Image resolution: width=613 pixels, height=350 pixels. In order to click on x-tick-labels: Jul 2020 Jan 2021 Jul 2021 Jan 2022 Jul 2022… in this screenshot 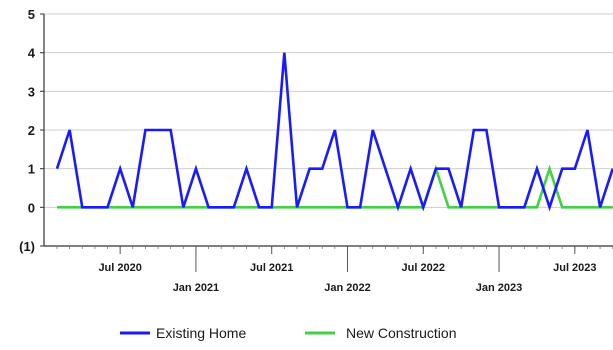, I will do `click(347, 278)`.